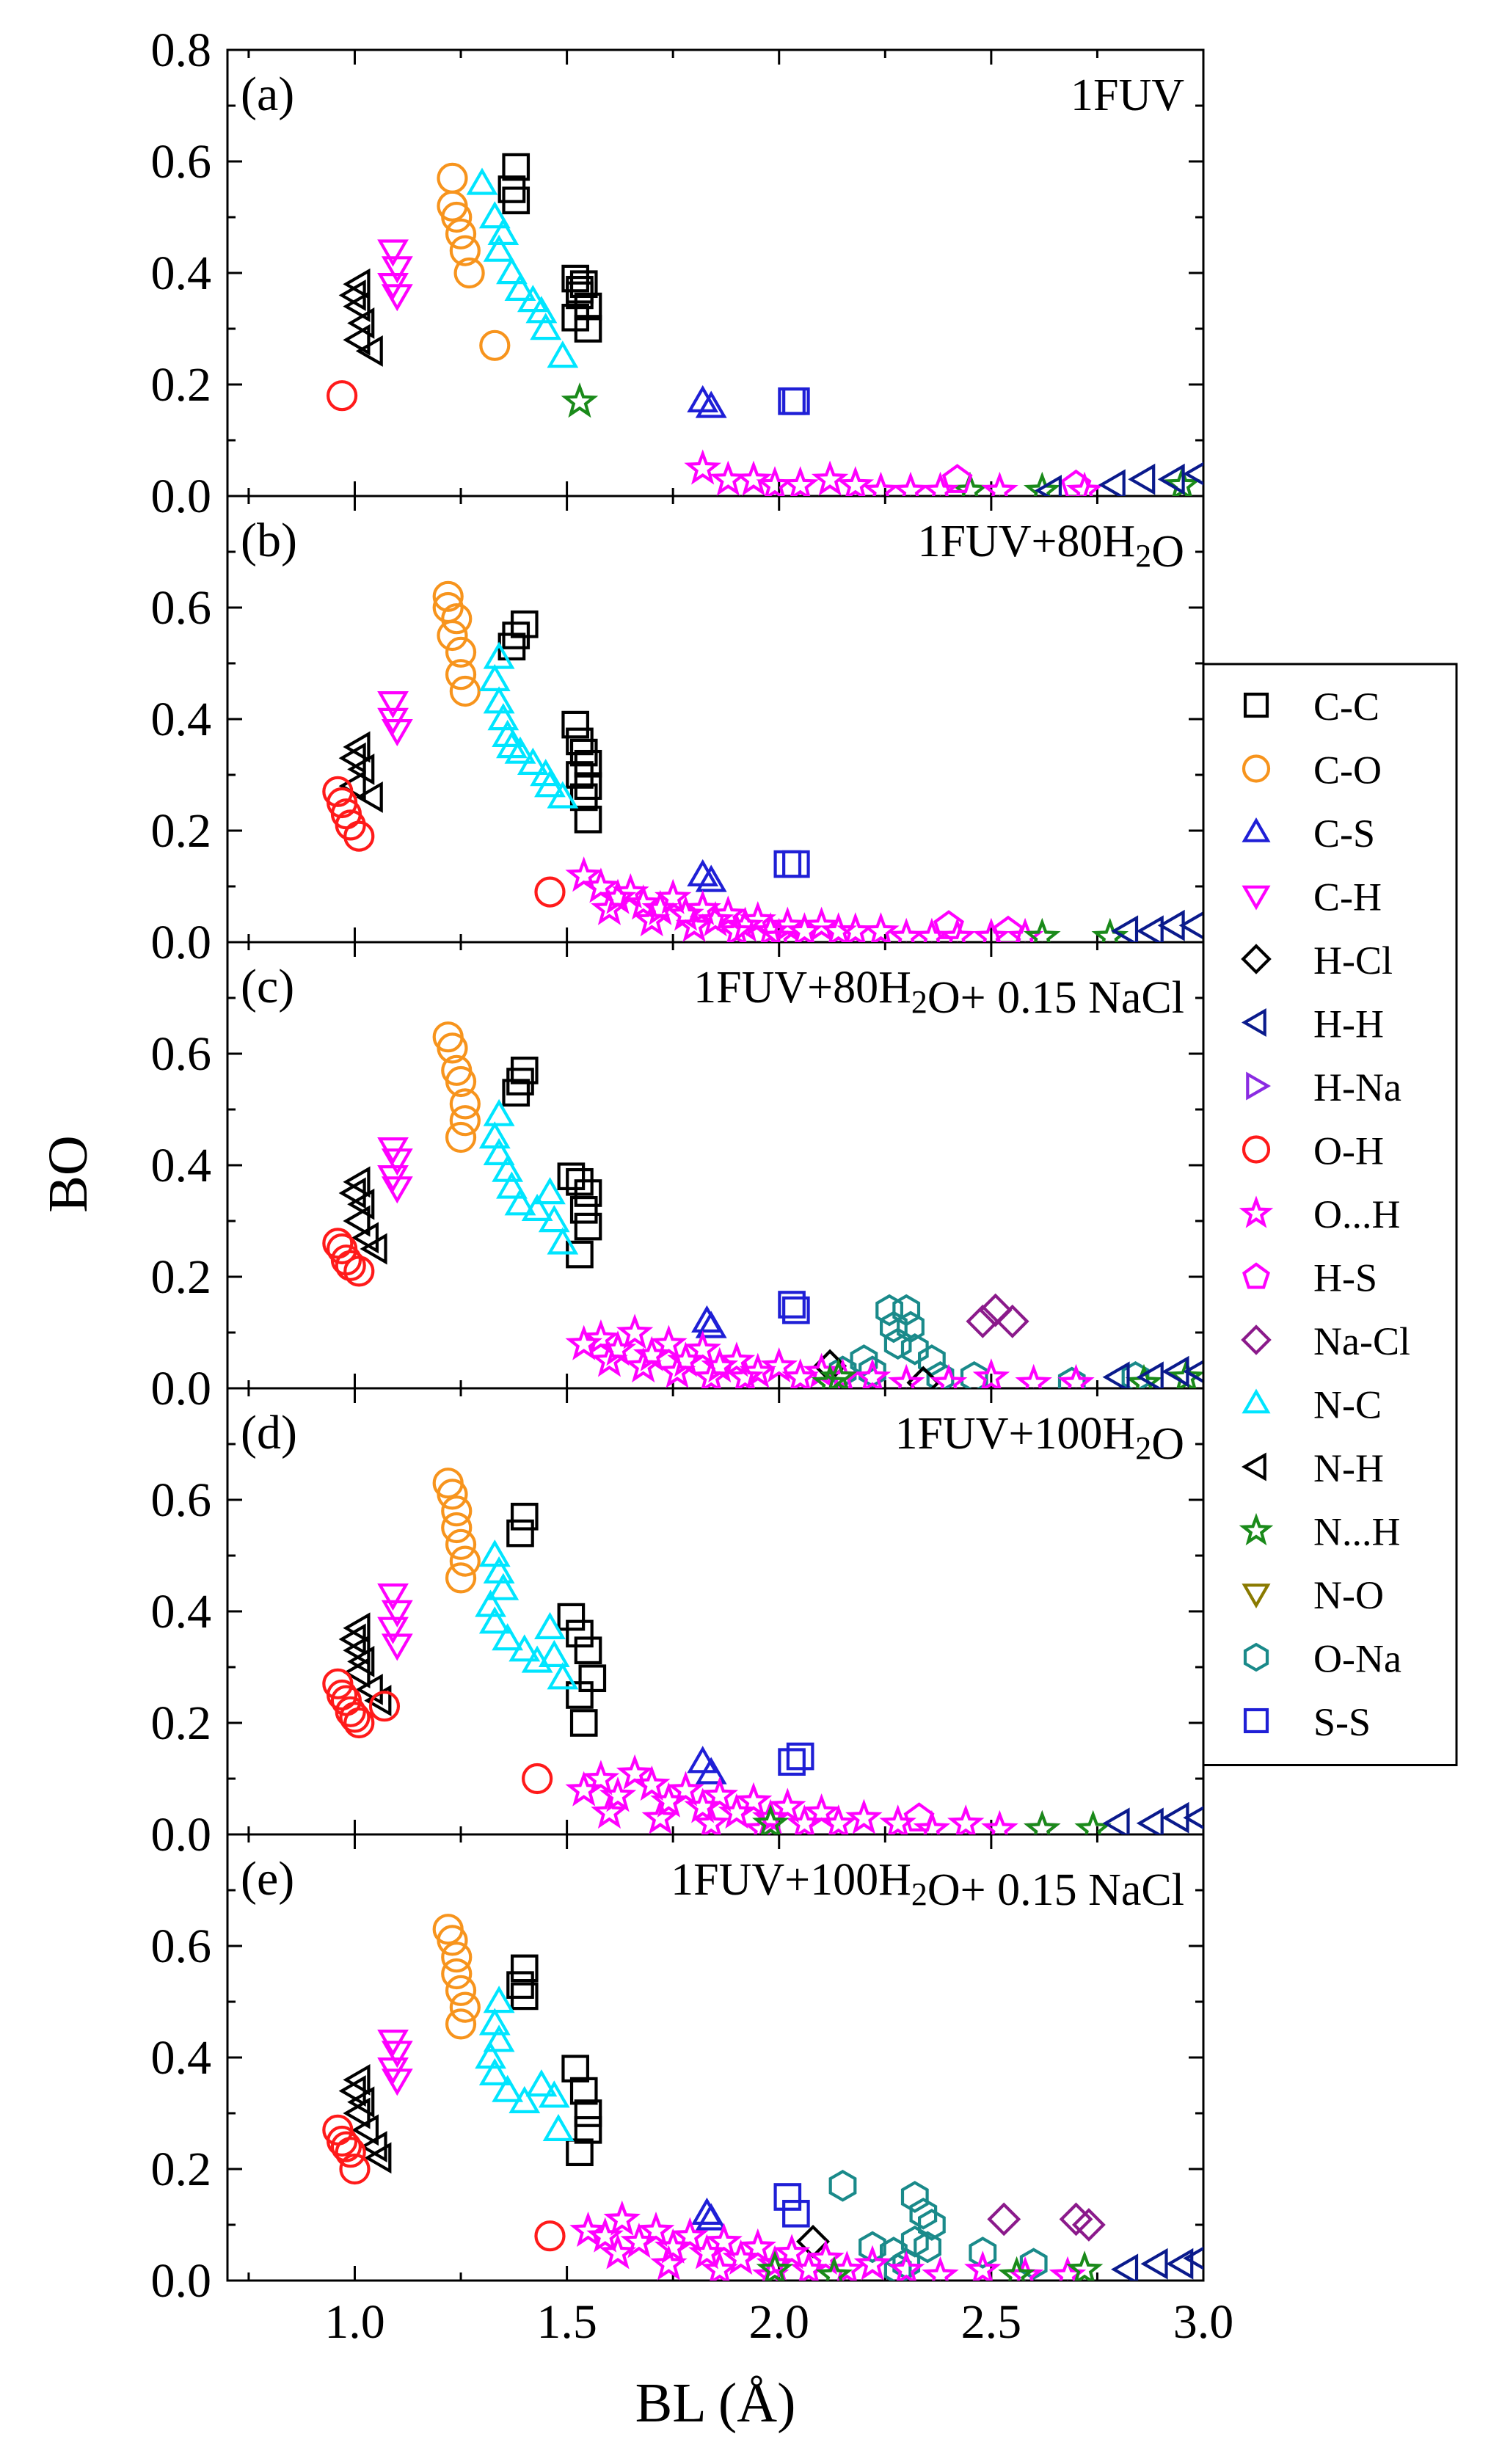 This screenshot has width=1502, height=2464. What do you see at coordinates (181, 2058) in the screenshot?
I see `panel-5-ytick-label: 0.4` at bounding box center [181, 2058].